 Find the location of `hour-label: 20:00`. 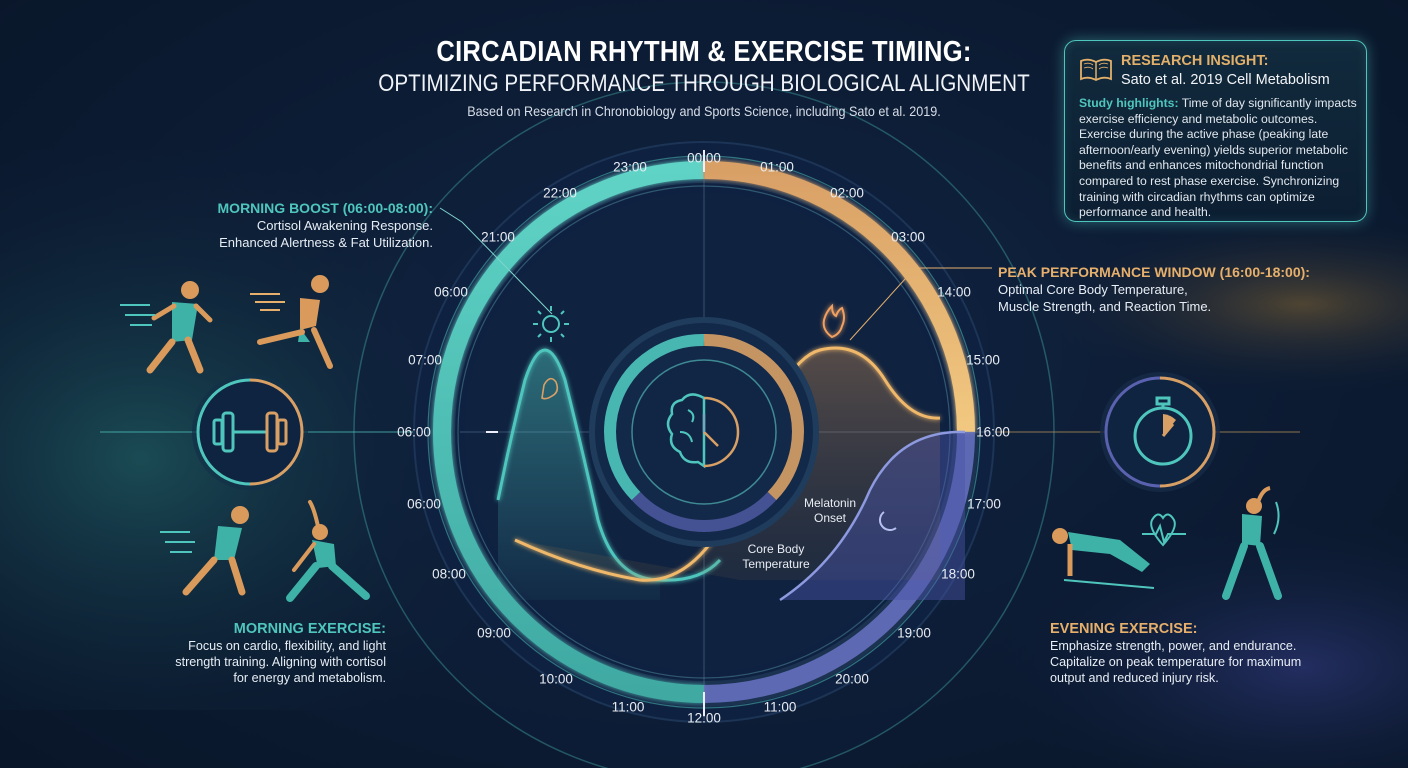

hour-label: 20:00 is located at coordinates (852, 679).